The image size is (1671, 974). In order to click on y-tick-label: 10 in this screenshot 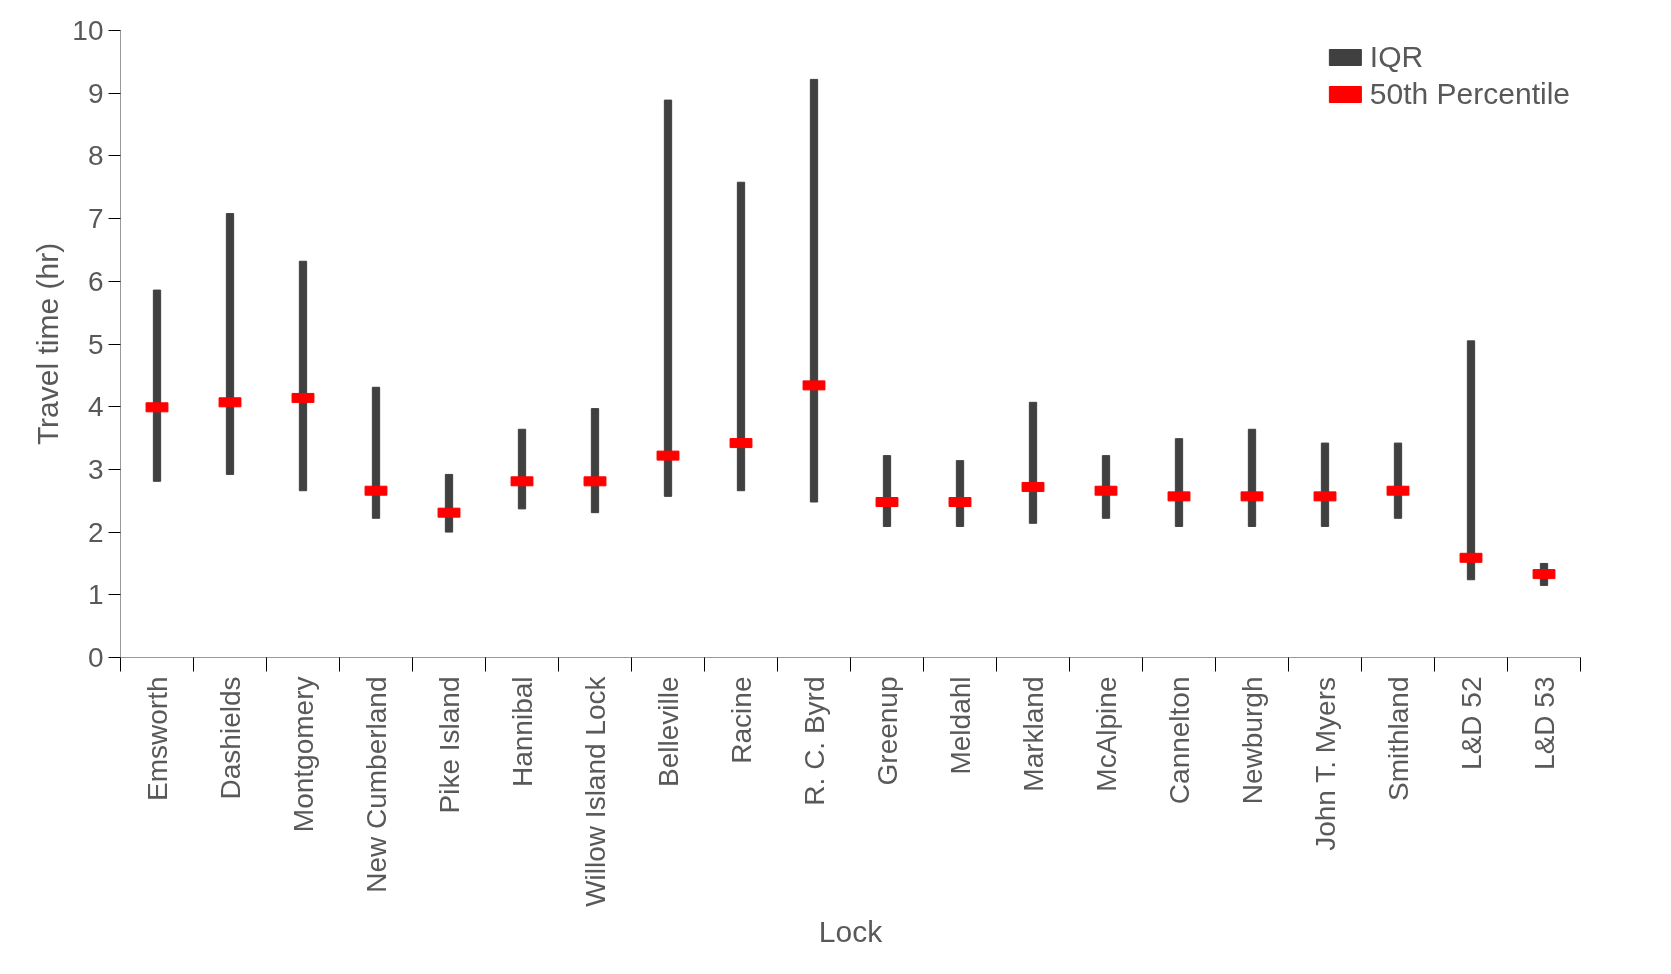, I will do `click(88, 30)`.